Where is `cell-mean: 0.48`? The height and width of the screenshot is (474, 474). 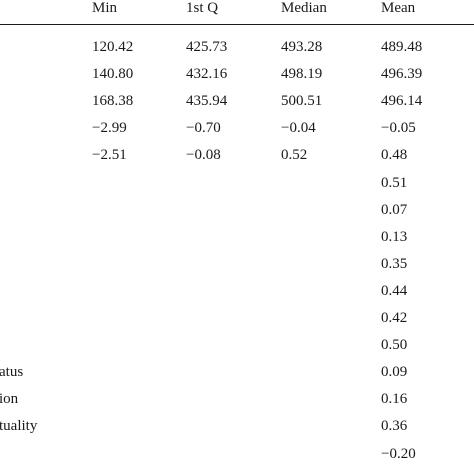 cell-mean: 0.48 is located at coordinates (394, 155).